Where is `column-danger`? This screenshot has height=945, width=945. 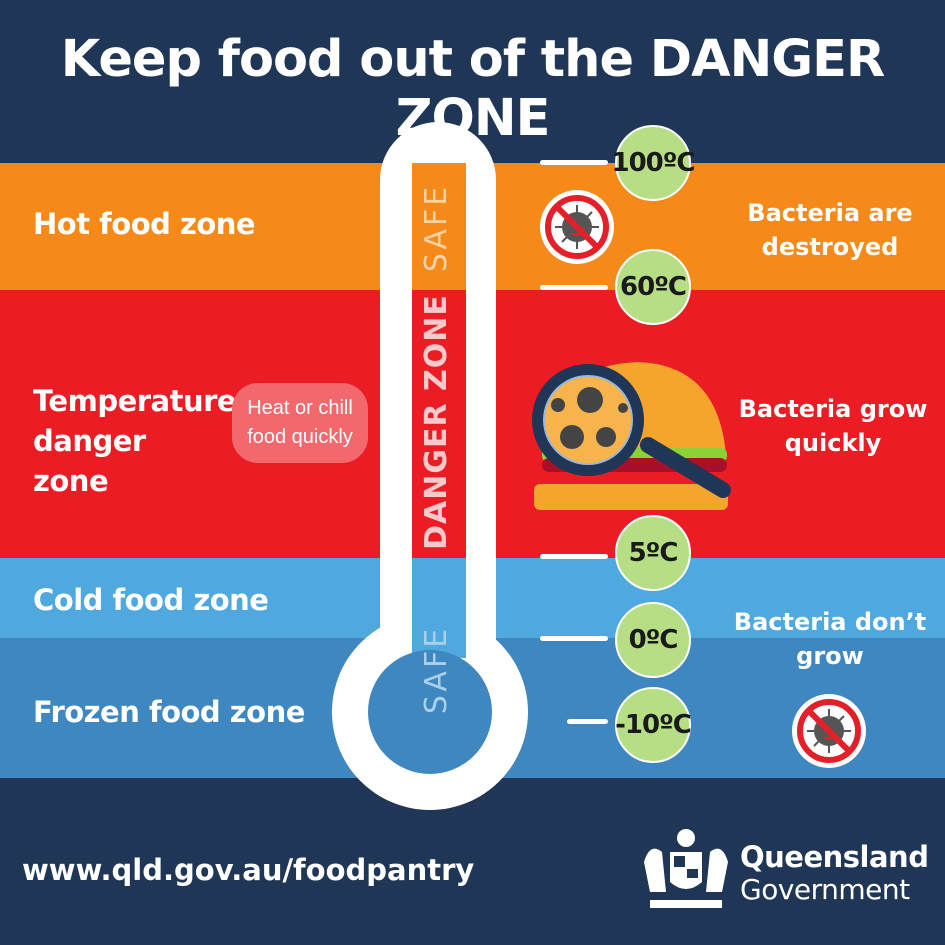 column-danger is located at coordinates (439, 424).